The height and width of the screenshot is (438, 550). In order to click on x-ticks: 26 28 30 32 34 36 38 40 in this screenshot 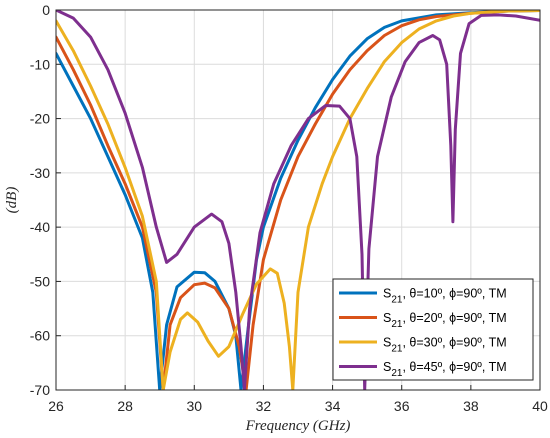, I will do `click(298, 399)`.